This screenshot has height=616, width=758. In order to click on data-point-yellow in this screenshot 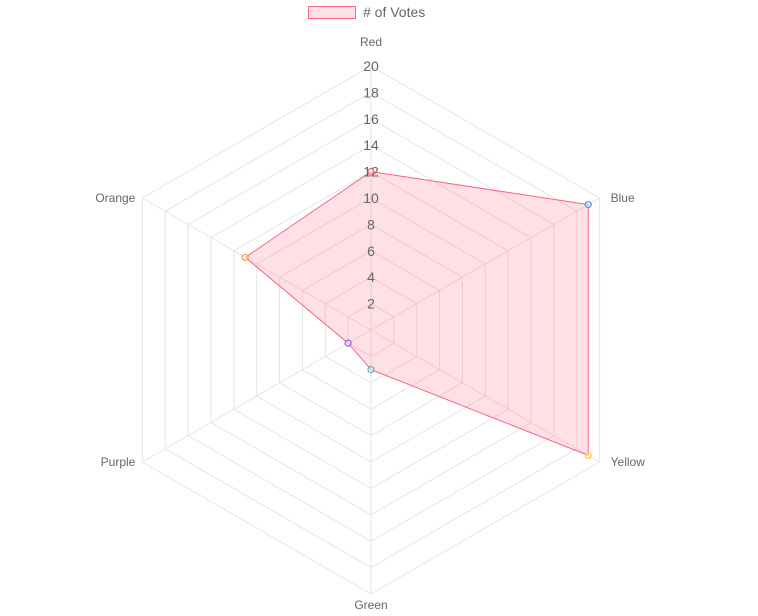, I will do `click(588, 455)`.